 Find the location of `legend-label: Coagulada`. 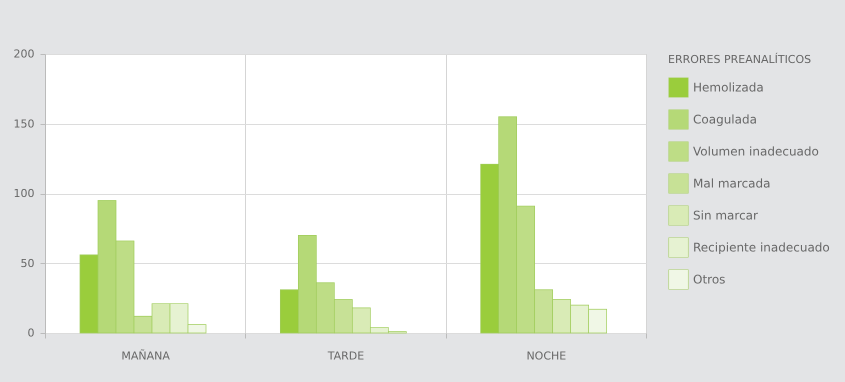

legend-label: Coagulada is located at coordinates (725, 119).